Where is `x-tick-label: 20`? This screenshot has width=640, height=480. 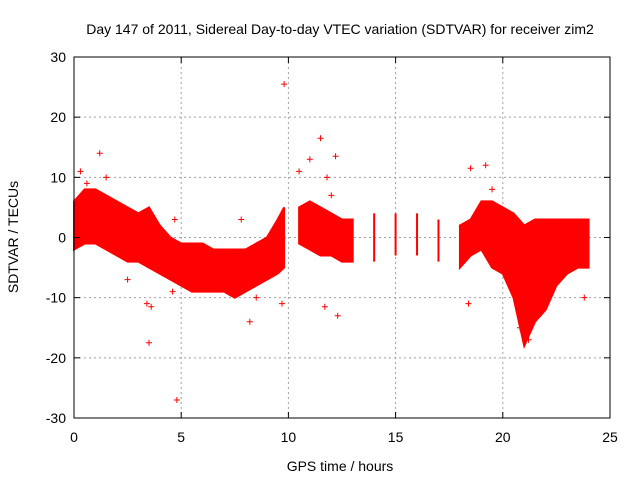
x-tick-label: 20 is located at coordinates (503, 437).